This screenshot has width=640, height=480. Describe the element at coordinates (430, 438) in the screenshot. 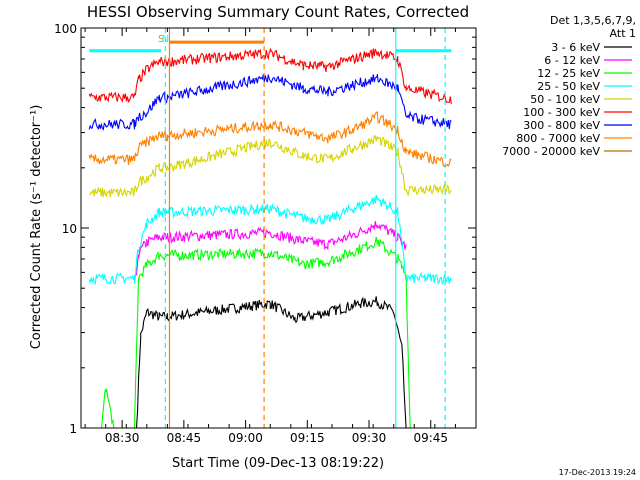

I see `x-tick-label-09:45: 09:45` at that location.